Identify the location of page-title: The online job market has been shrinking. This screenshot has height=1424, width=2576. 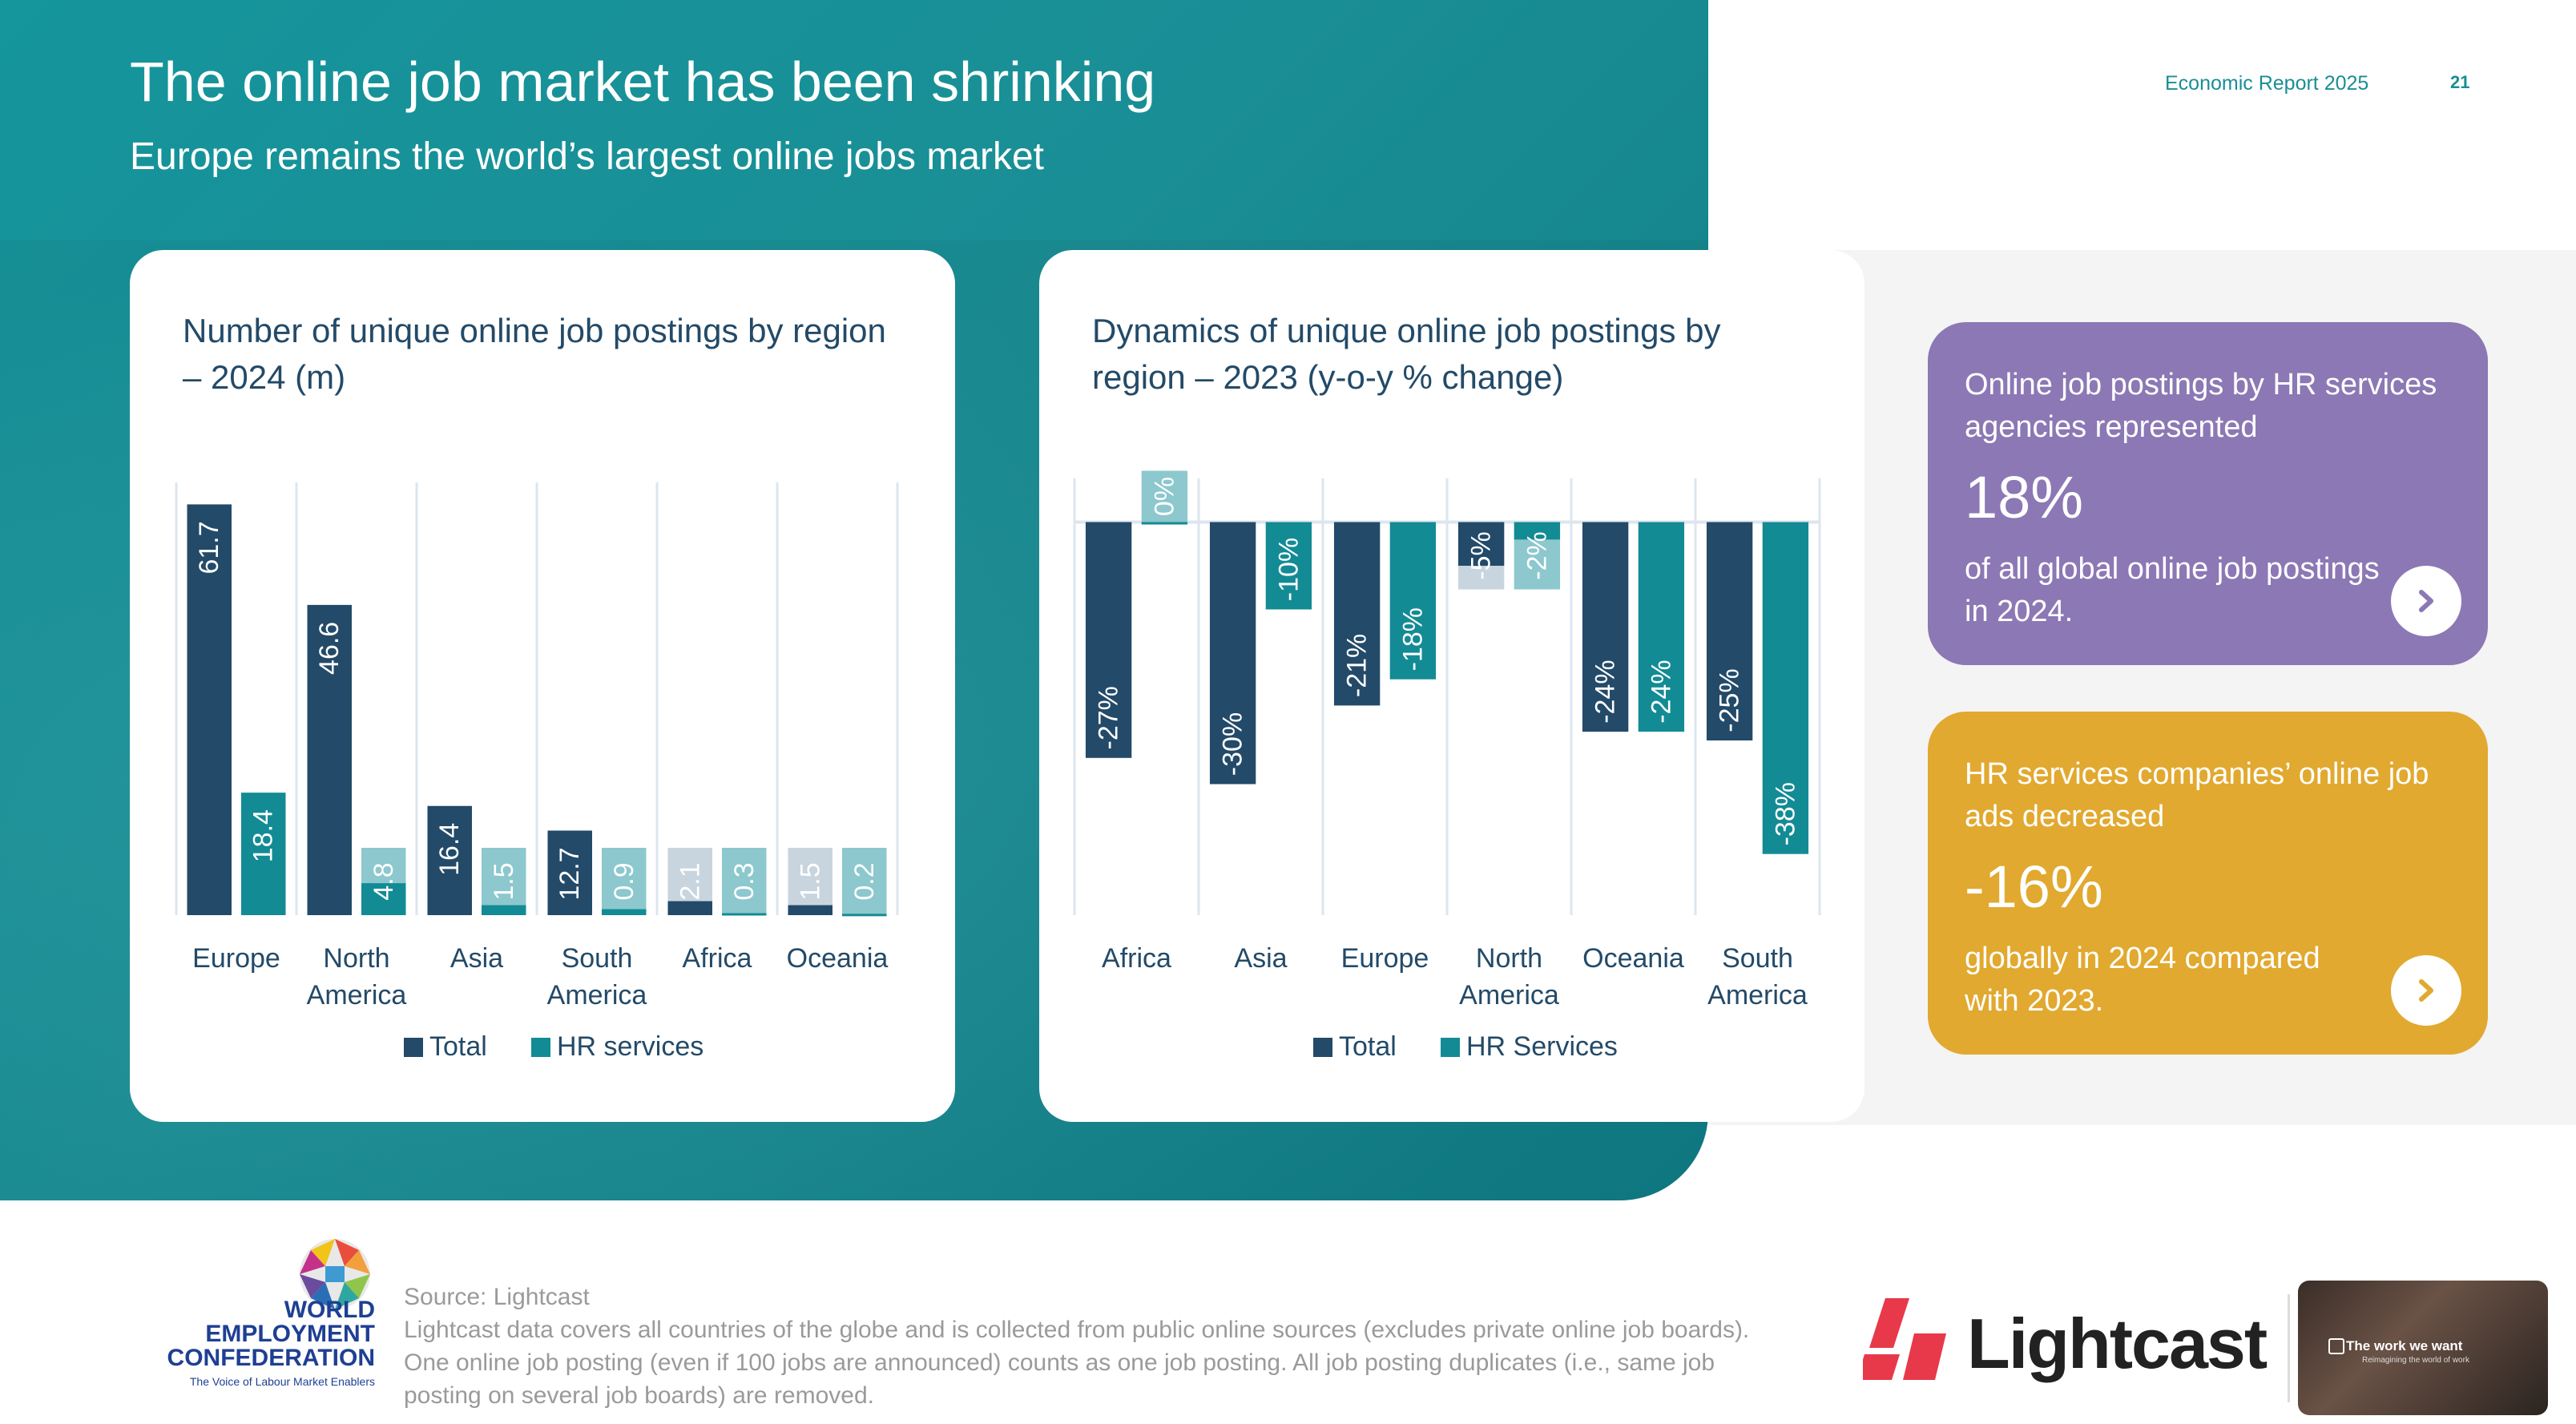
(643, 81).